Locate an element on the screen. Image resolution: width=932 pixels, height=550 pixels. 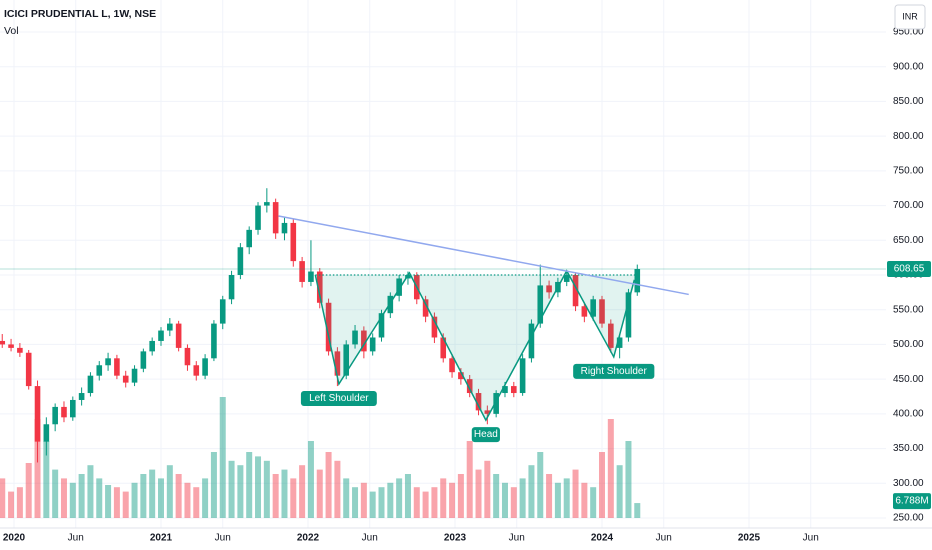
y-tick-label: 850.00 is located at coordinates (908, 101).